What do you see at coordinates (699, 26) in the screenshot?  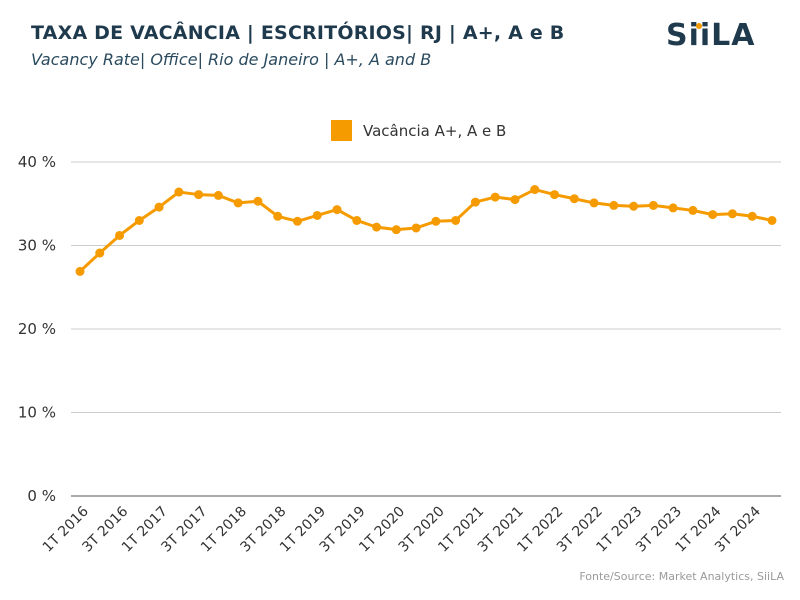 I see `logo-accent-dot` at bounding box center [699, 26].